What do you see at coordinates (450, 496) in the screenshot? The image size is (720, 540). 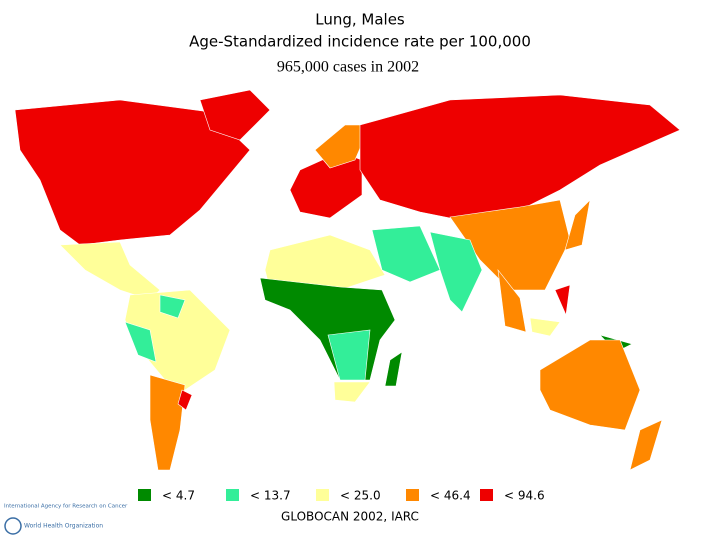 I see `legend-label: < 46.4` at bounding box center [450, 496].